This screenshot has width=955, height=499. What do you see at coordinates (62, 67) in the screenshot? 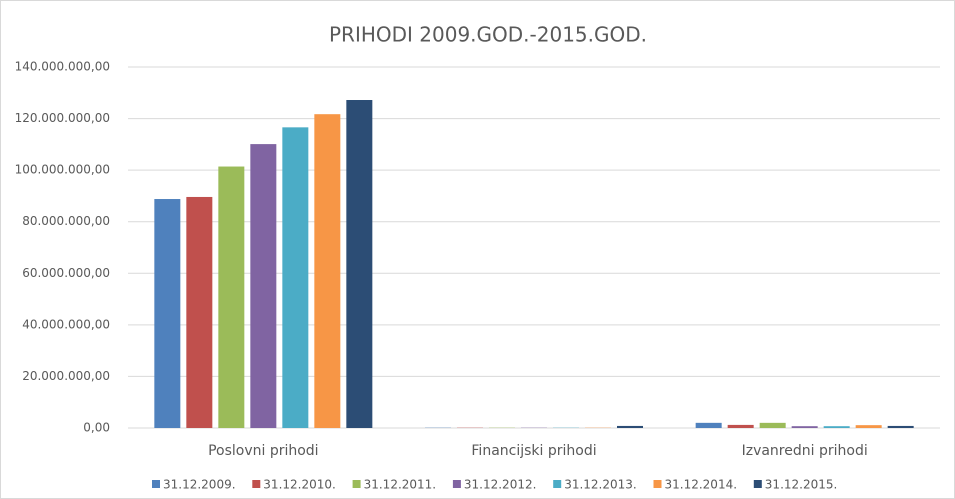
I see `y-tick-label: 140.000.000,00` at bounding box center [62, 67].